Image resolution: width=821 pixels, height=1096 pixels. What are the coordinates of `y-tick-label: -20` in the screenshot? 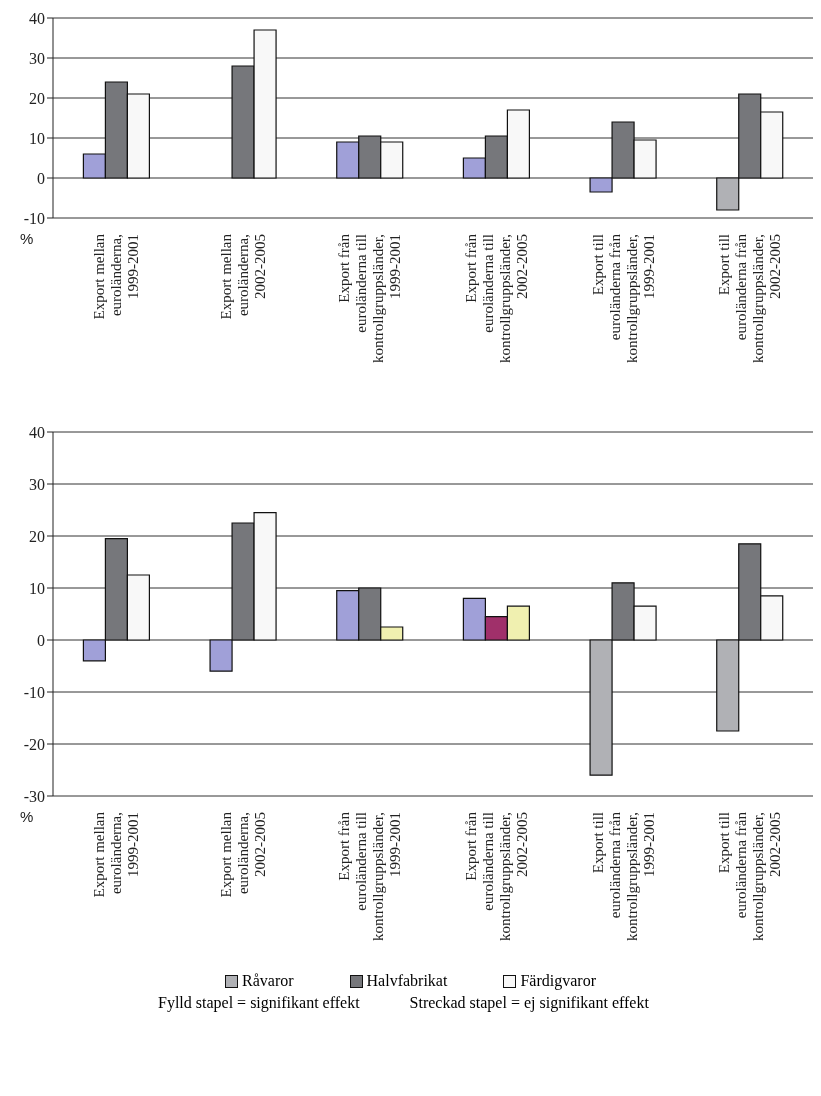 It's located at (34, 744).